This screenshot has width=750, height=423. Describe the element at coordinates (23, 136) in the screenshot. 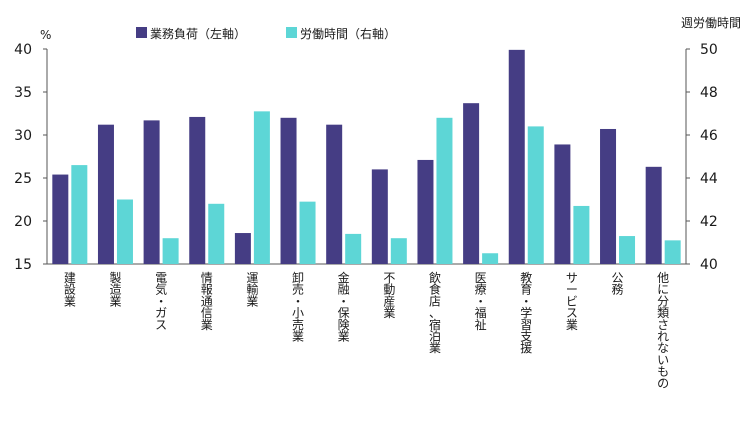

I see `left-tick-label: 30` at that location.